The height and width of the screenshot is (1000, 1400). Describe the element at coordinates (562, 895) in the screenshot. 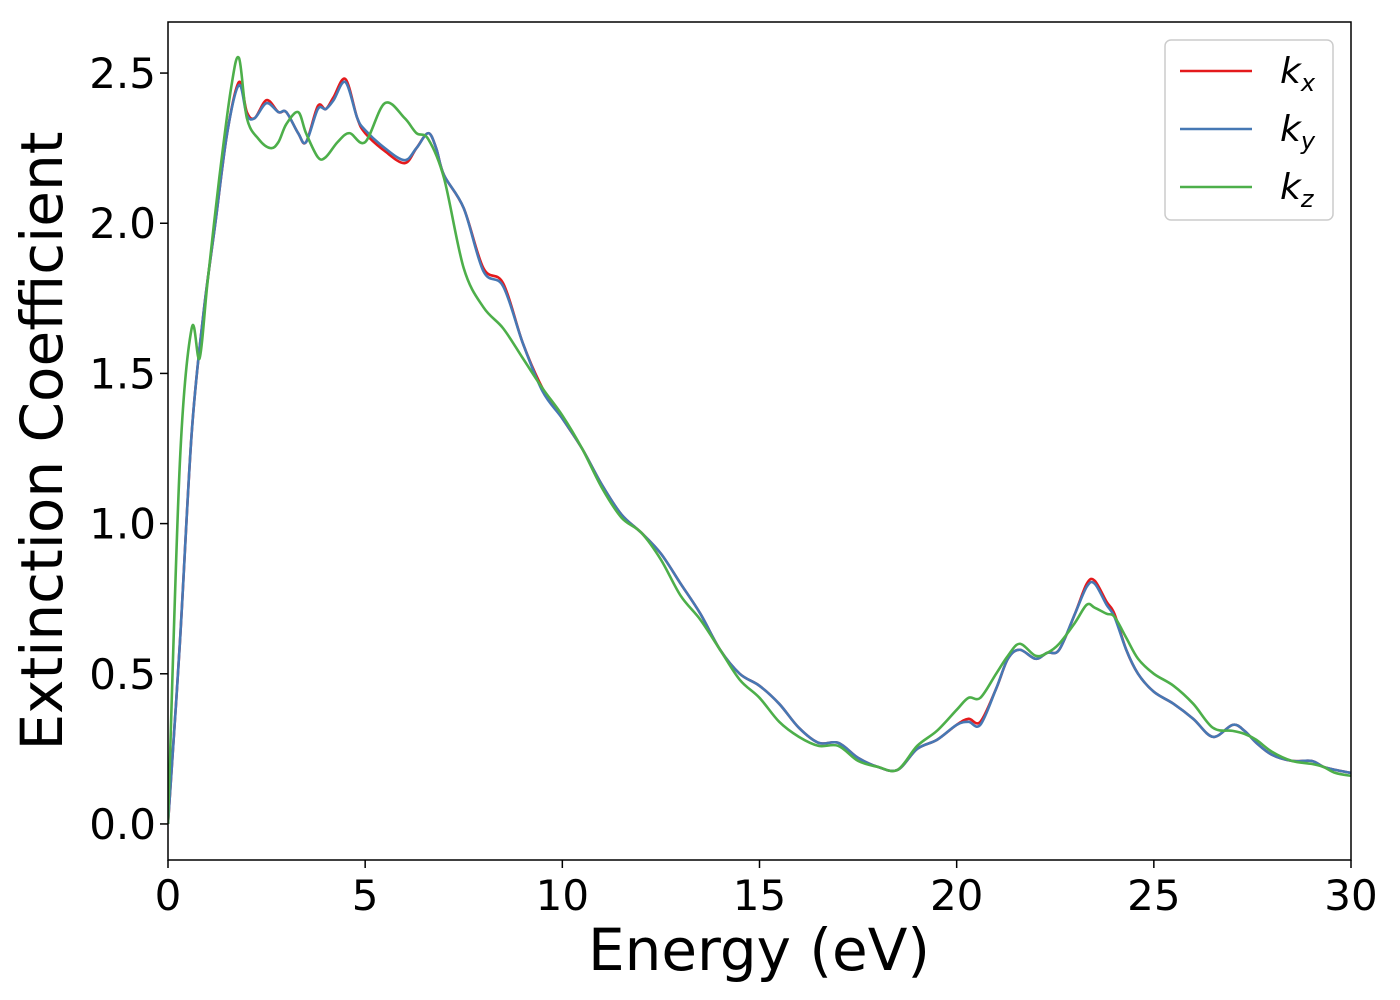

I see `x-tick-label: 10` at that location.